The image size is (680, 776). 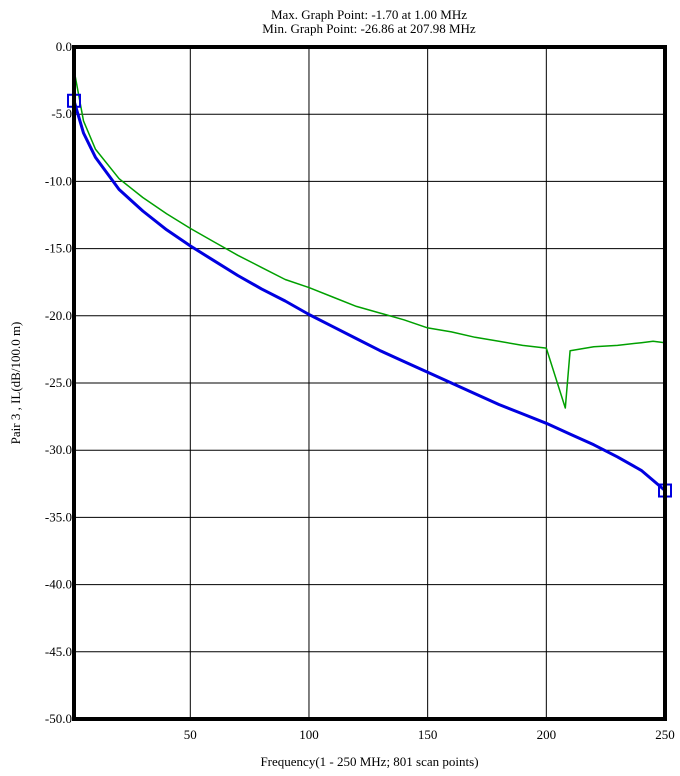 I want to click on y-tick-label: -5.0, so click(x=61, y=113).